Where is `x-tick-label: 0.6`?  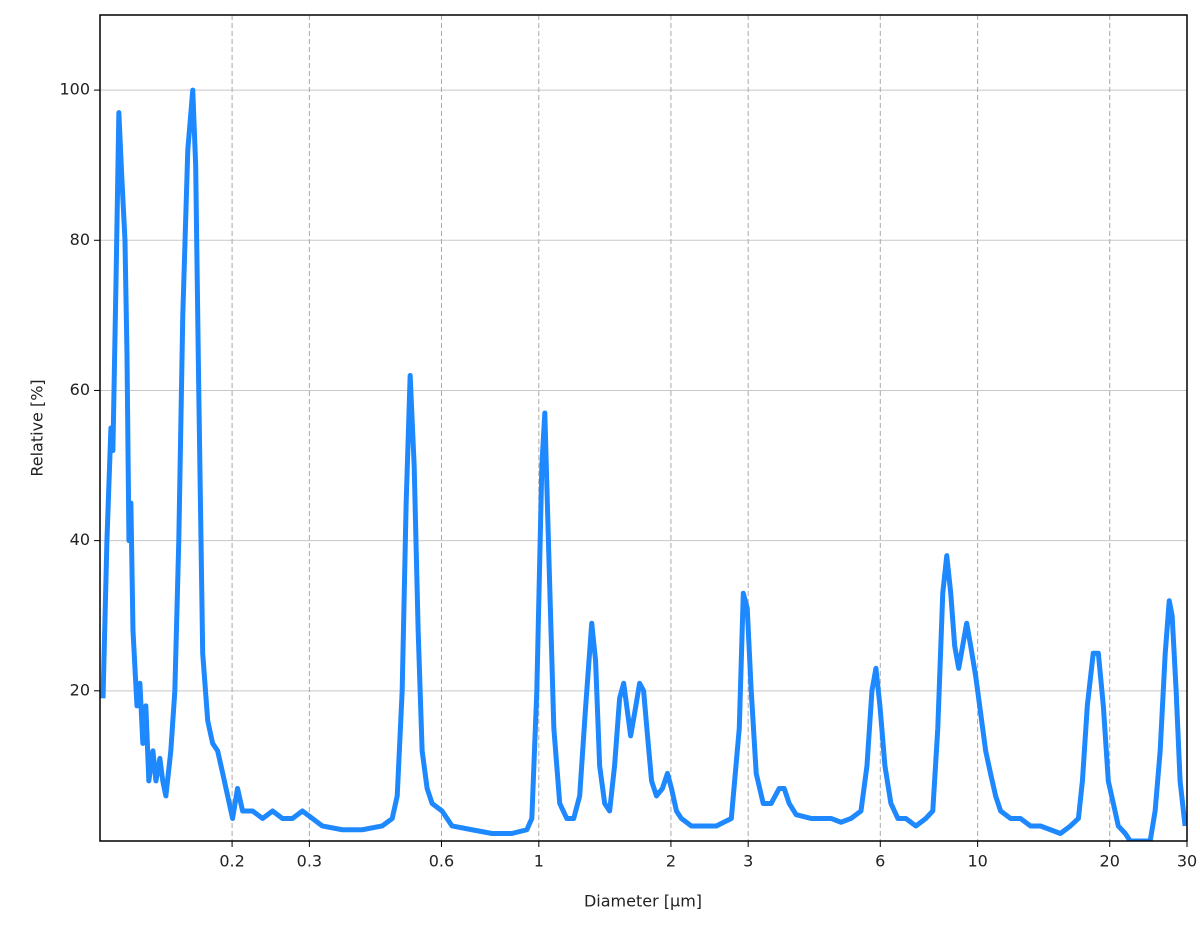
x-tick-label: 0.6 is located at coordinates (441, 861).